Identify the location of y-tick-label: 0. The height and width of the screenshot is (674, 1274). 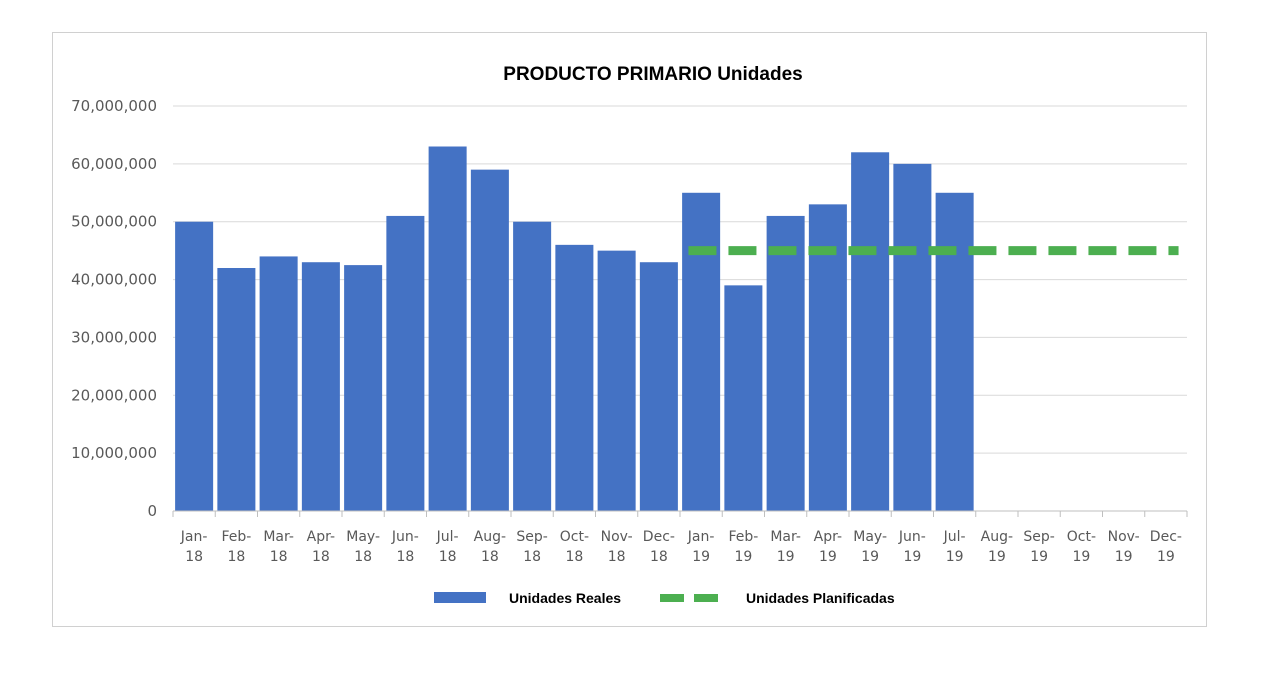
(152, 511).